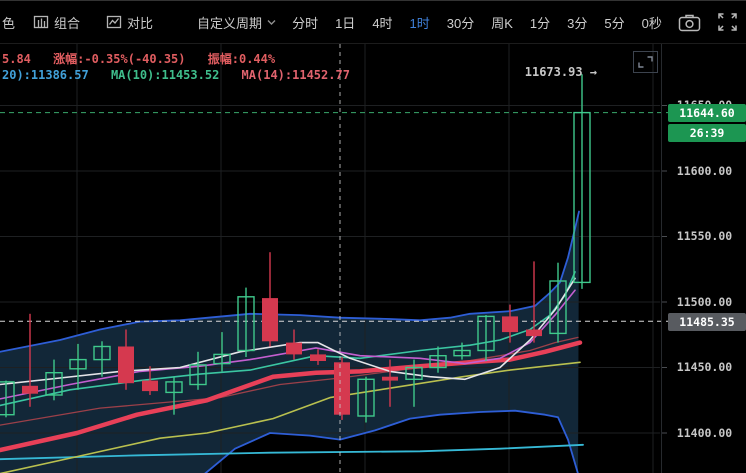  What do you see at coordinates (707, 133) in the screenshot?
I see `candle-countdown-badge: 26:39` at bounding box center [707, 133].